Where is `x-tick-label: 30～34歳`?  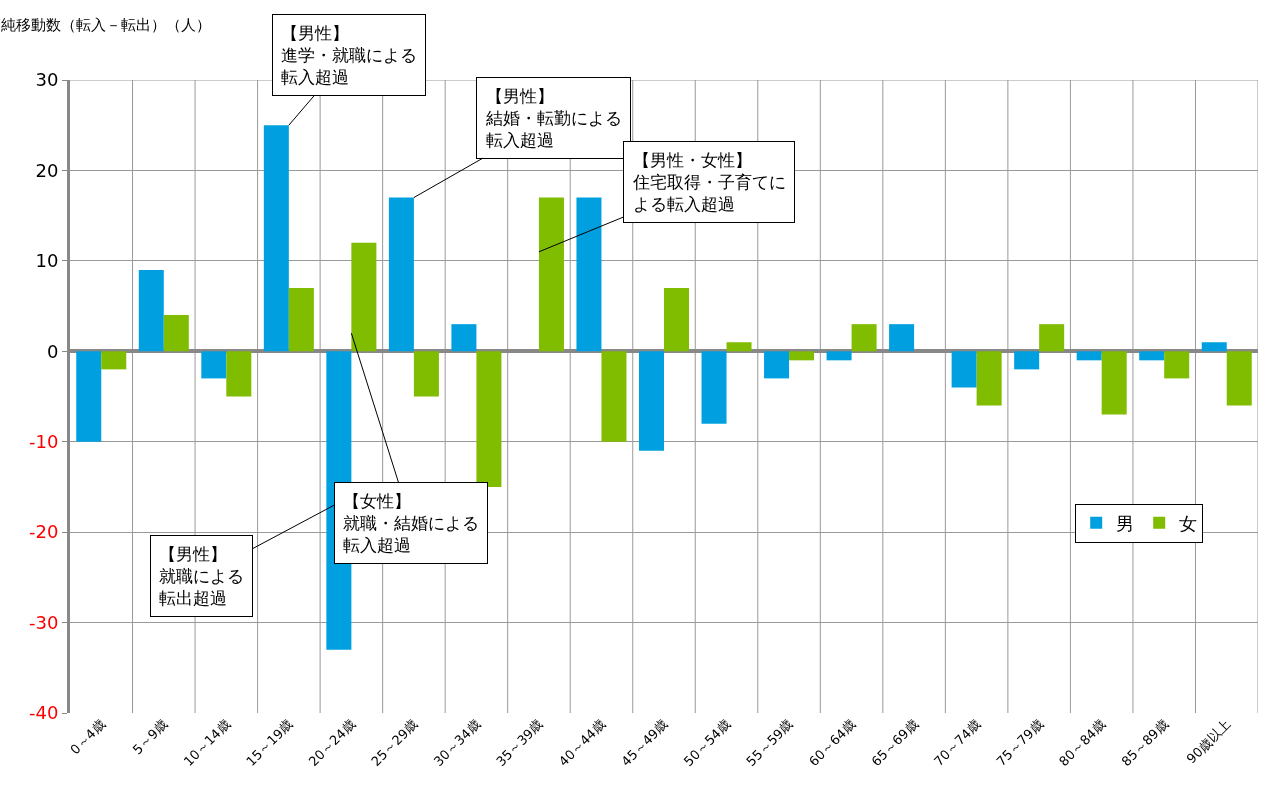
x-tick-label: 30～34歳 is located at coordinates (457, 742).